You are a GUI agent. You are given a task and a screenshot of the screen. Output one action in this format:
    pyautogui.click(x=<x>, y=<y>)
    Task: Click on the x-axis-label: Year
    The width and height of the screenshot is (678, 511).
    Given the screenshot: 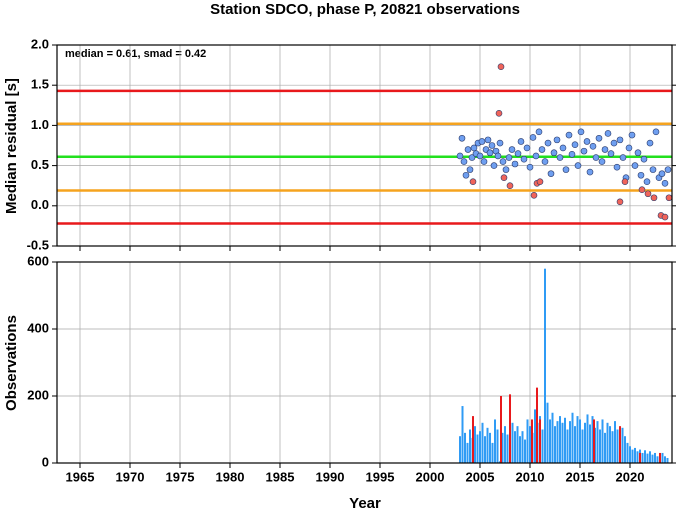 What is the action you would take?
    pyautogui.click(x=365, y=503)
    